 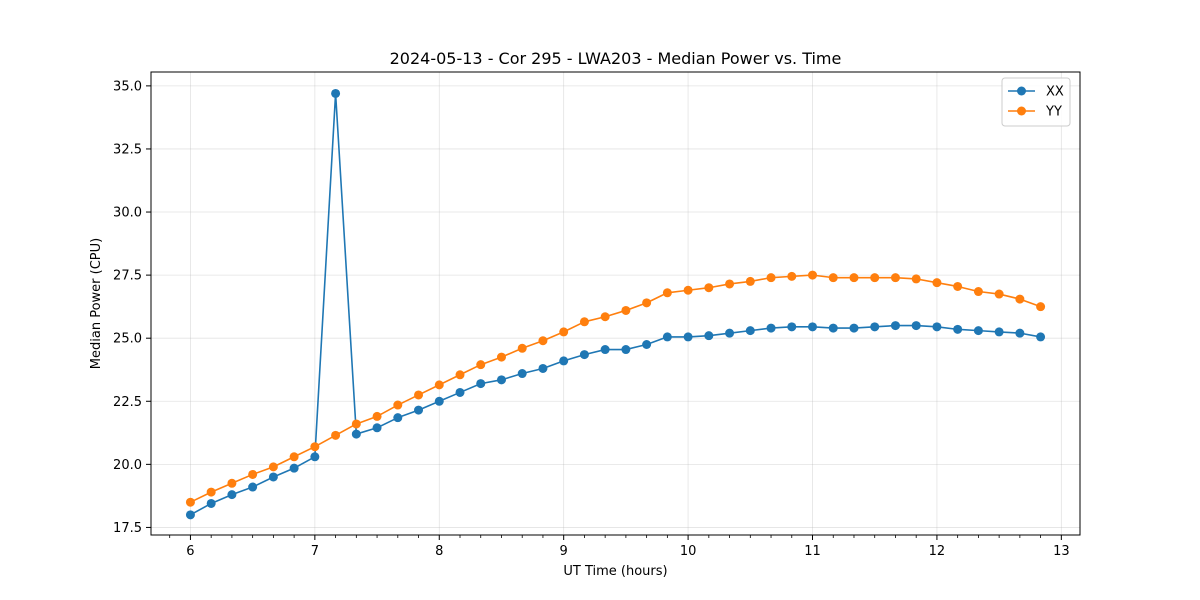 I want to click on x-tick-label: 12, so click(x=937, y=551).